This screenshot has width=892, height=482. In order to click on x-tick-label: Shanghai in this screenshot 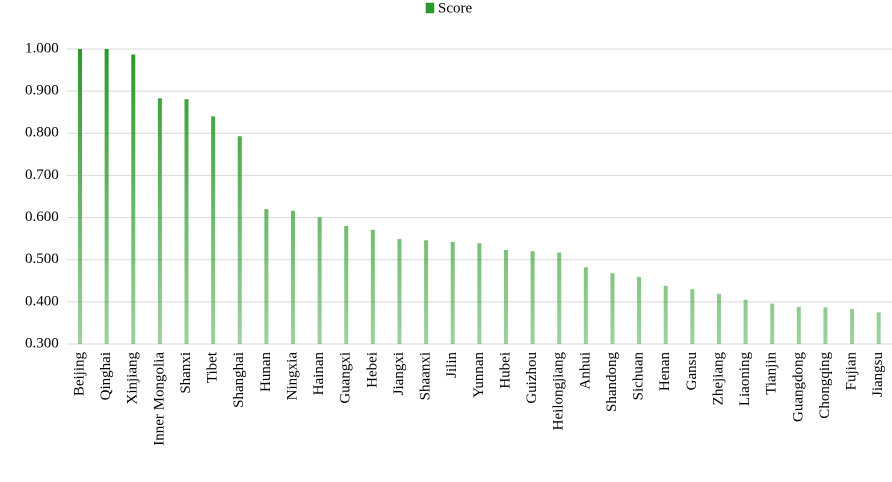, I will do `click(239, 380)`.